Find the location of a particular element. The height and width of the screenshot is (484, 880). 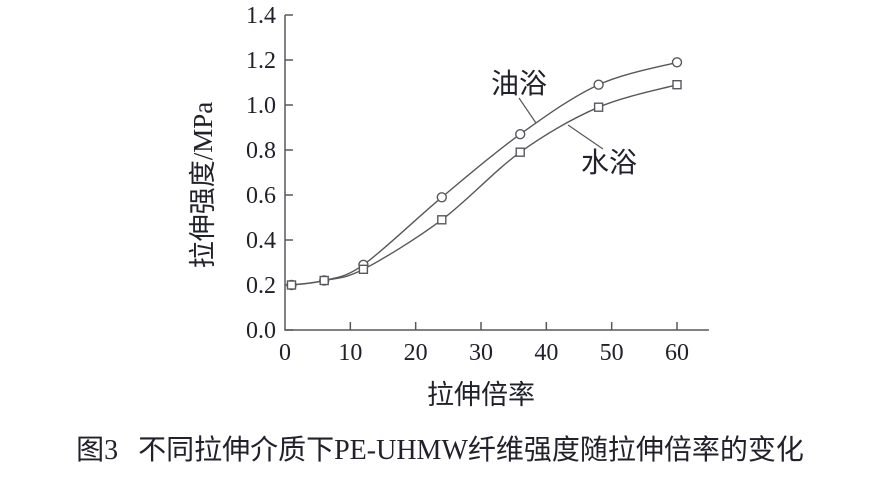

series-label-oil-bath: 油浴 is located at coordinates (519, 84).